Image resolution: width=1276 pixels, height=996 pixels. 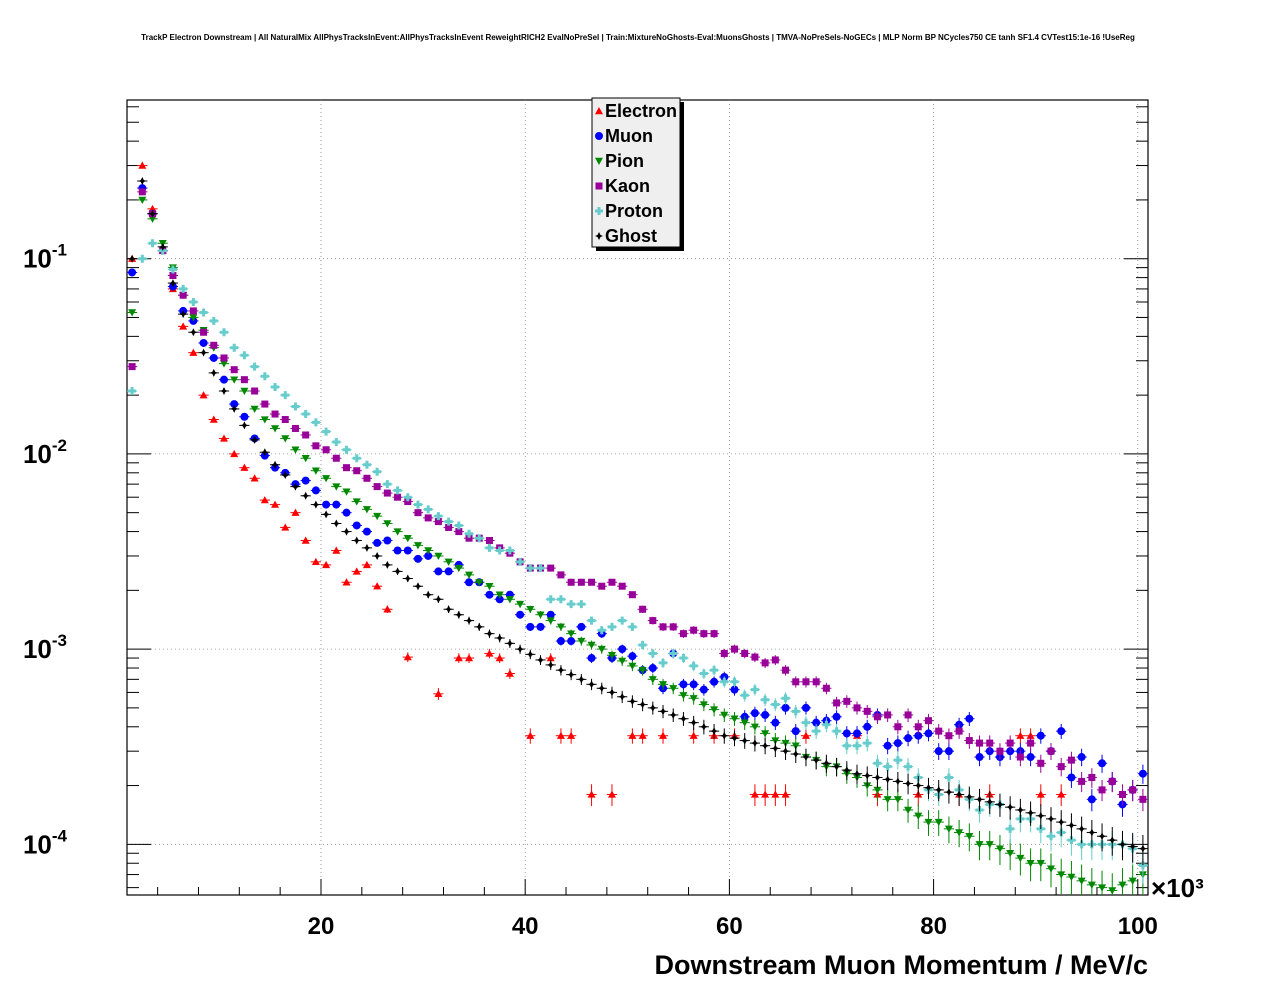 I want to click on y-tick-label: 10-3, so click(x=45, y=647).